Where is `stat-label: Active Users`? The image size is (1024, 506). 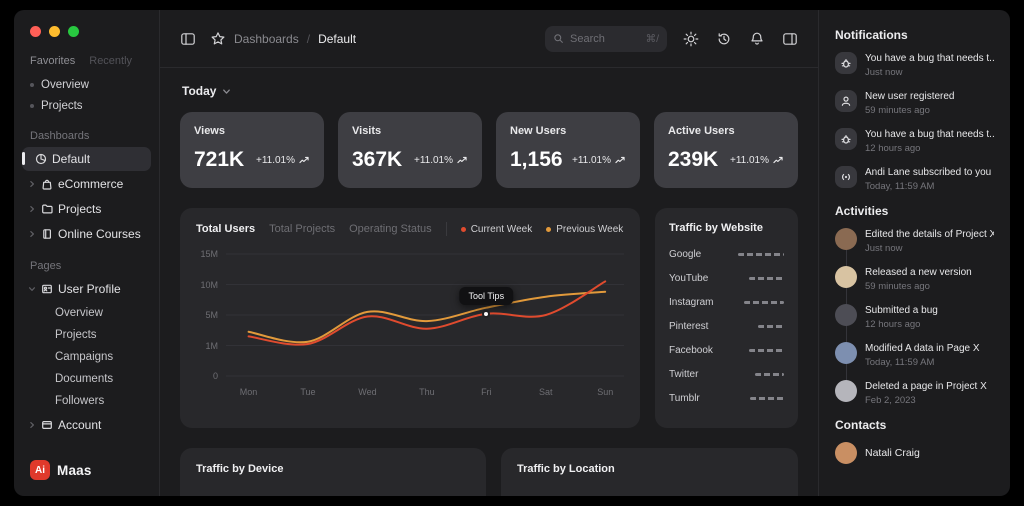 stat-label: Active Users is located at coordinates (701, 131).